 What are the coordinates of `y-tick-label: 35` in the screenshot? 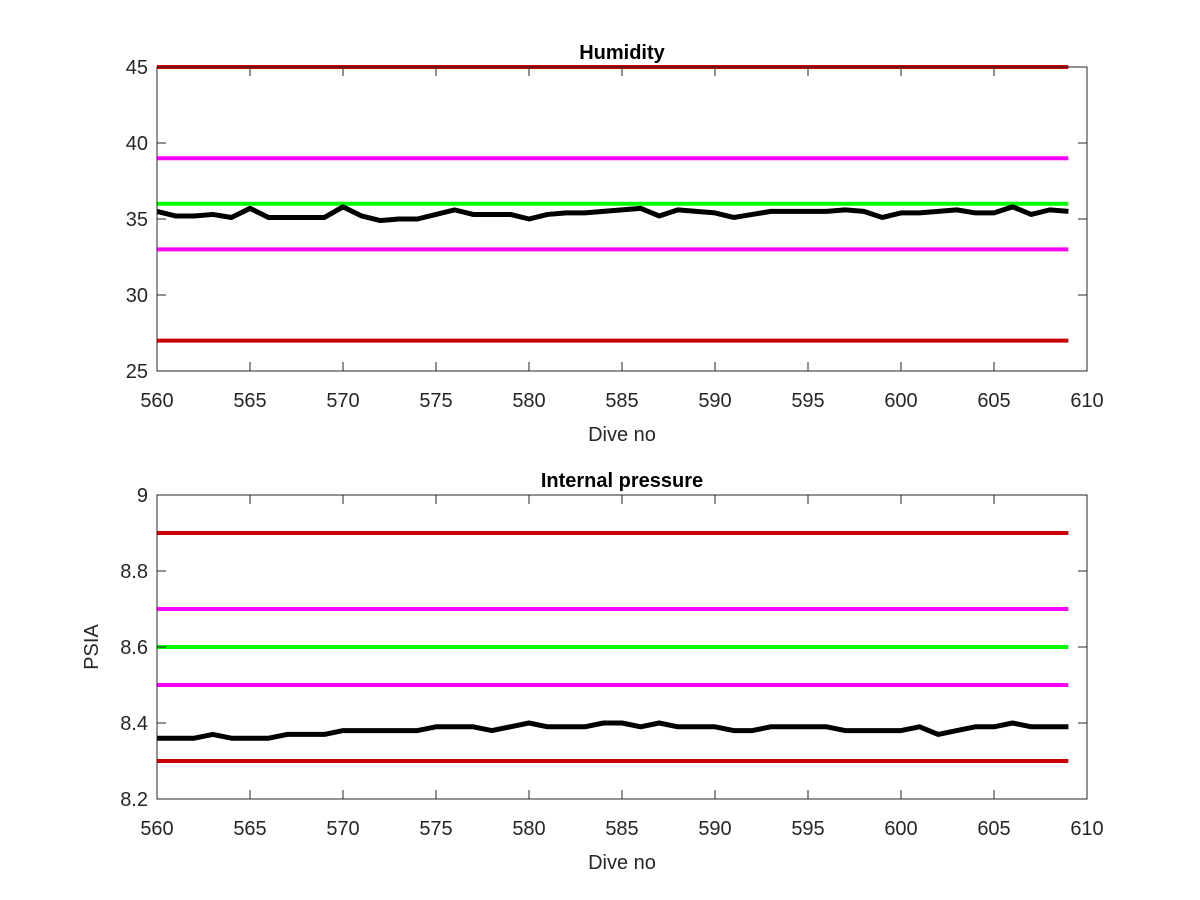 It's located at (137, 220).